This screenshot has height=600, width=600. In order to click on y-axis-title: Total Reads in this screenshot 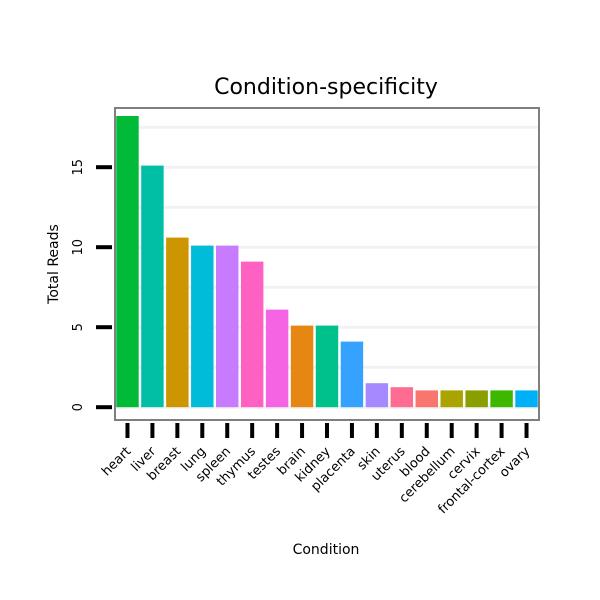, I will do `click(54, 264)`.